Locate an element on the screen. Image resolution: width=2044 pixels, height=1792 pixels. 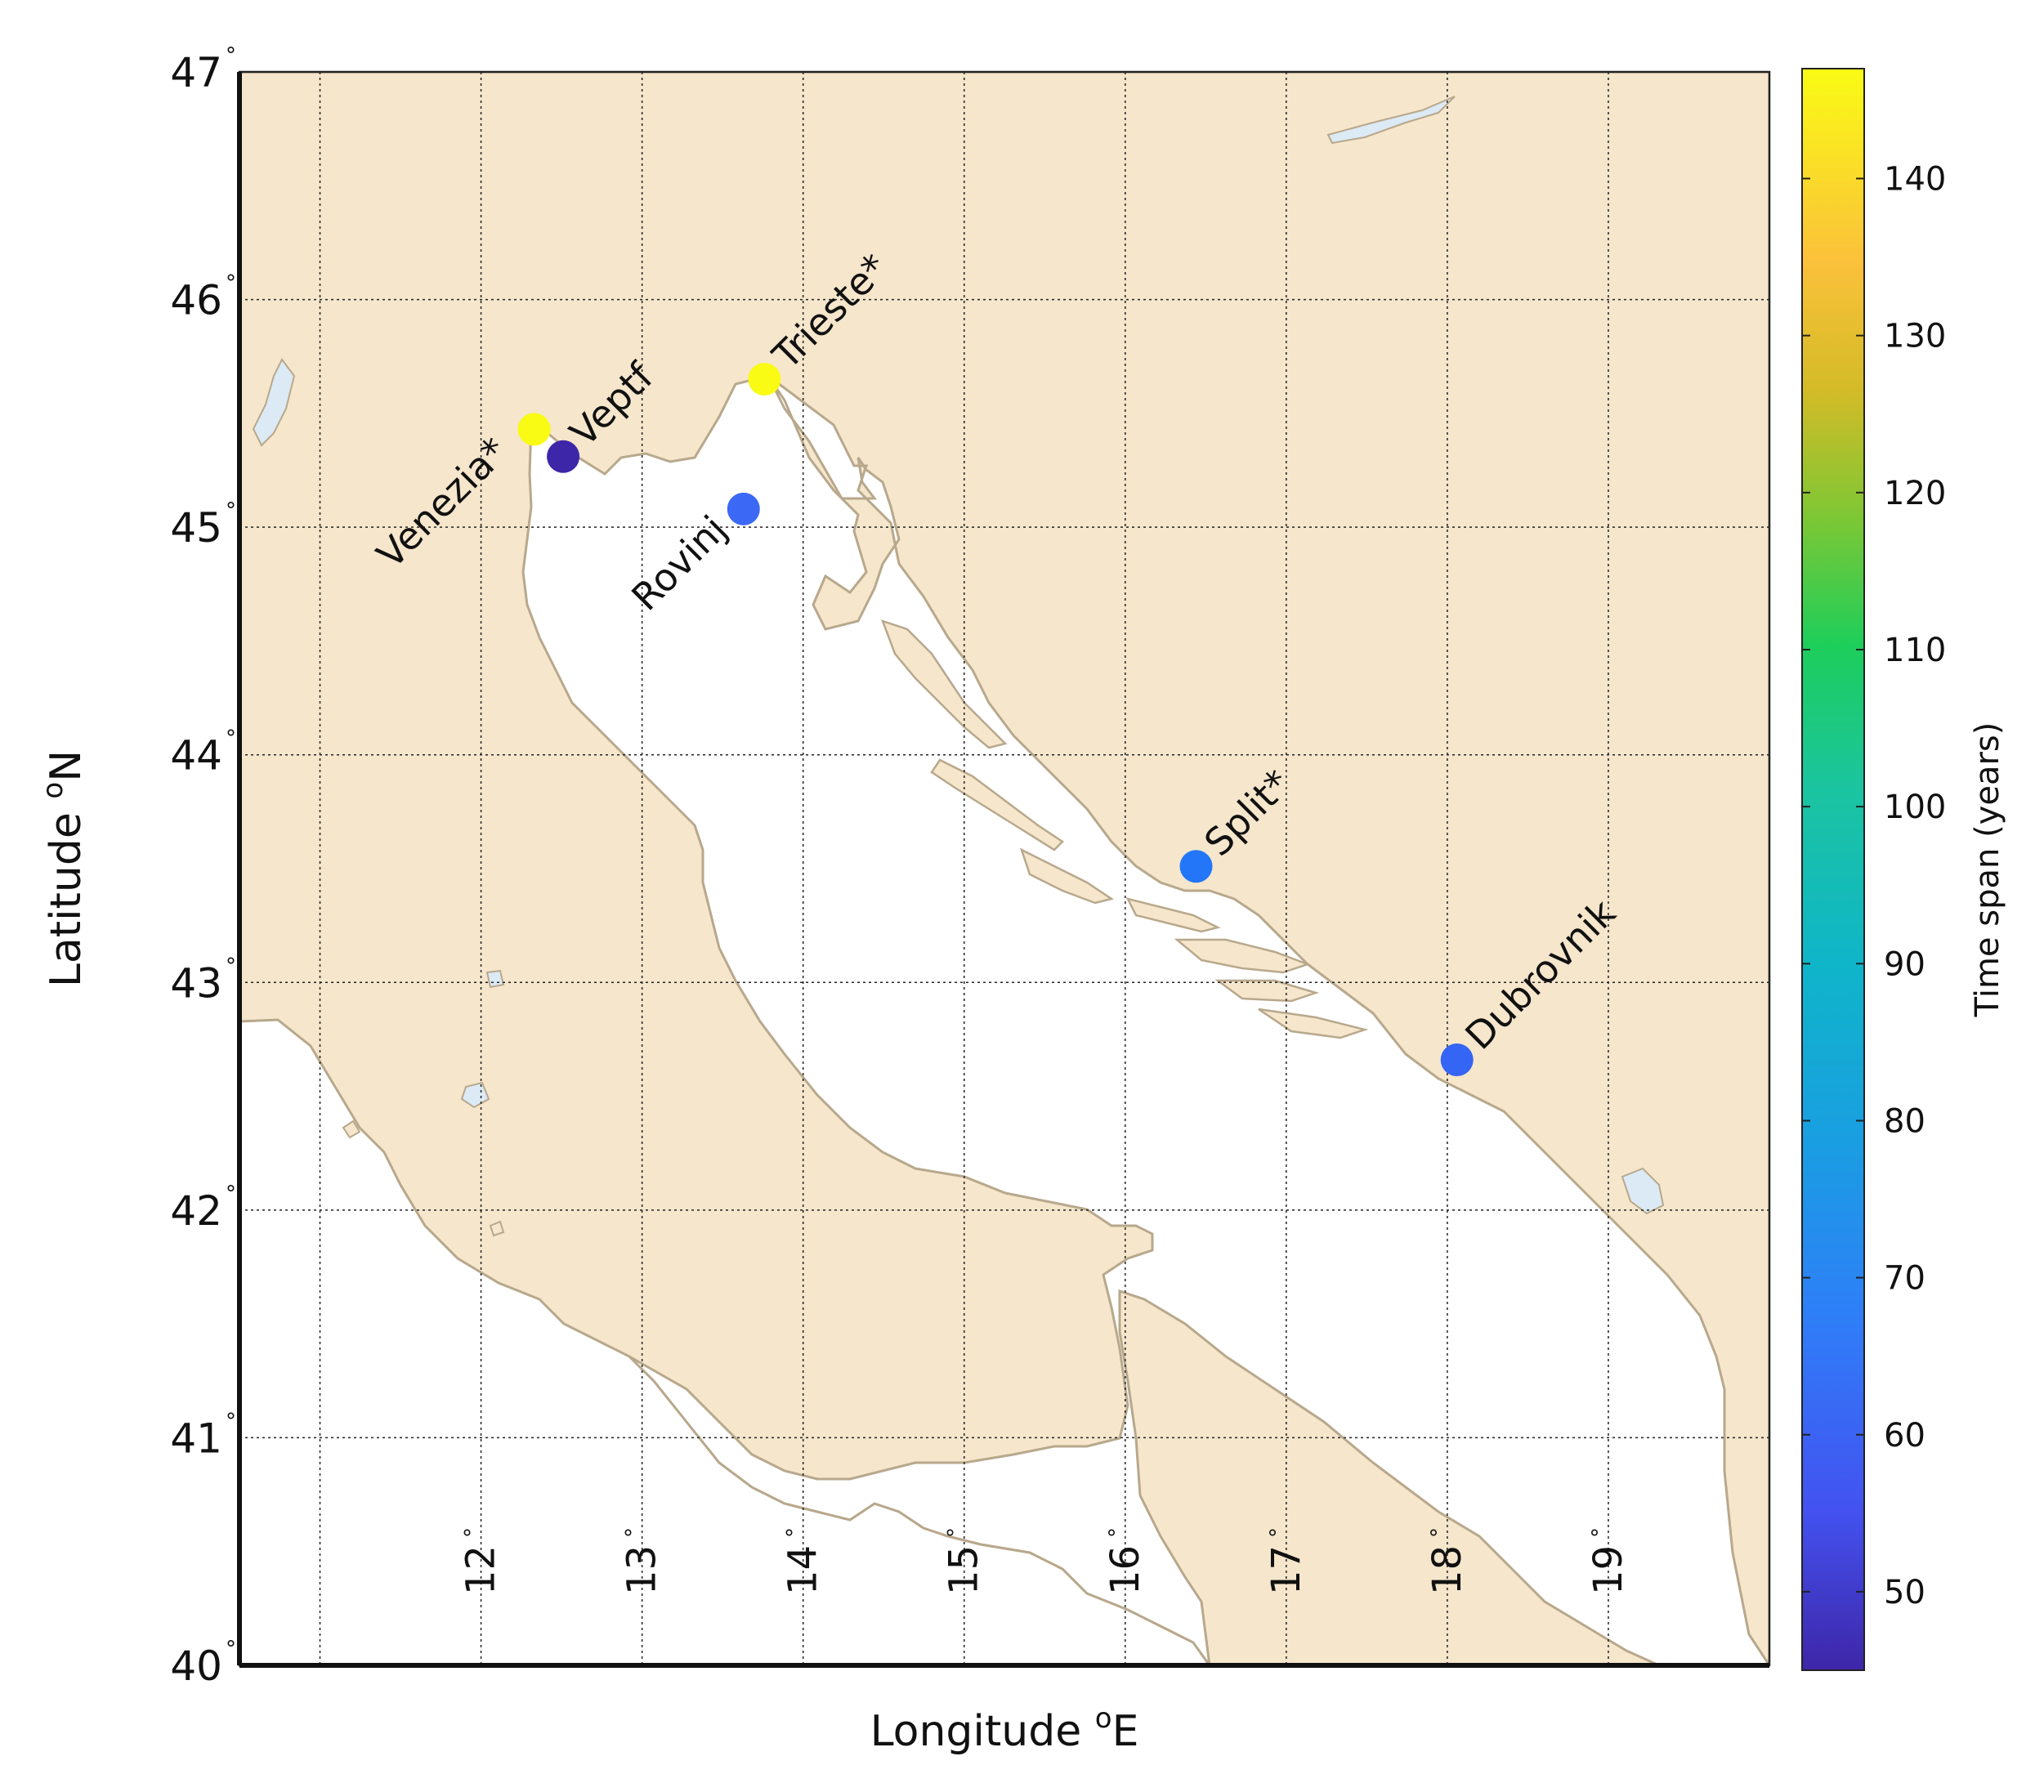
colorbar-tick-label: 80 is located at coordinates (1904, 1121).